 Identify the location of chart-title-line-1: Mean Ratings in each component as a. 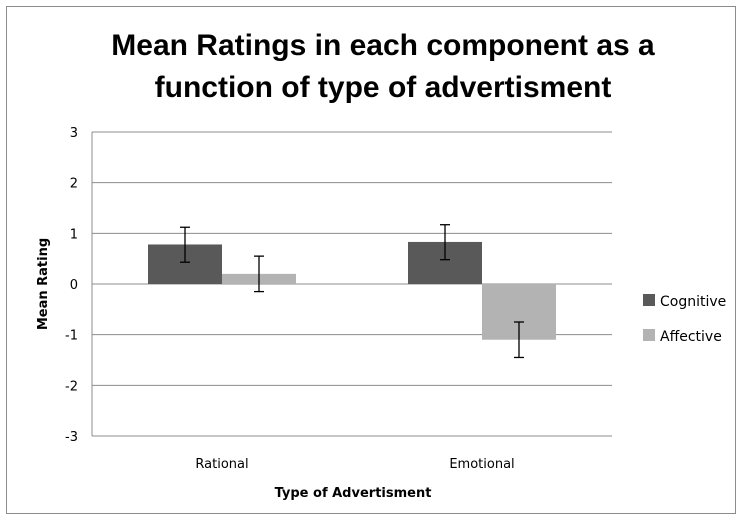
(383, 45).